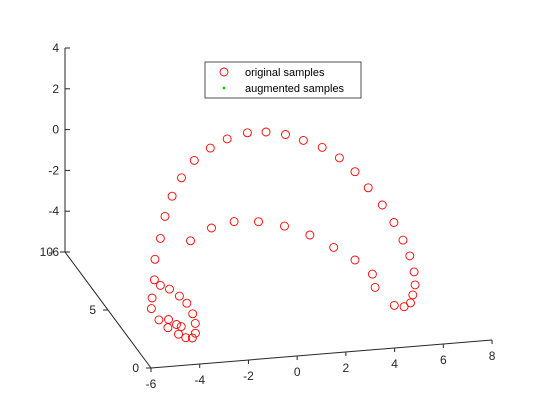 The width and height of the screenshot is (545, 409). I want to click on legend-marker-augmented, so click(224, 88).